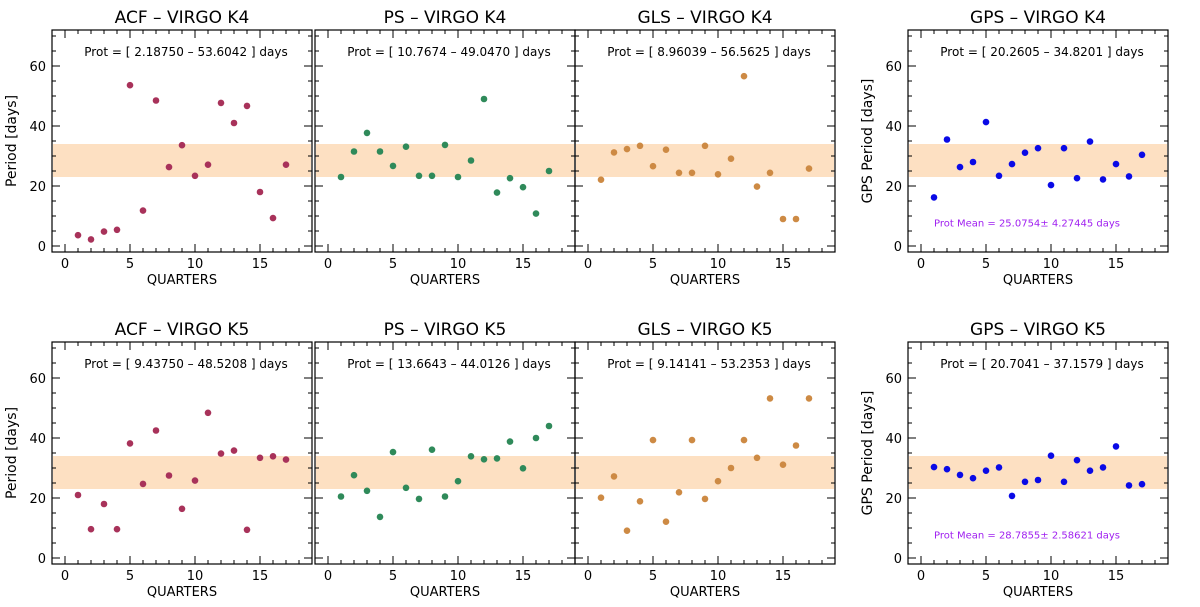 The width and height of the screenshot is (1200, 607). What do you see at coordinates (445, 330) in the screenshot?
I see `ps-k5-title: PS – VIRGO K5` at bounding box center [445, 330].